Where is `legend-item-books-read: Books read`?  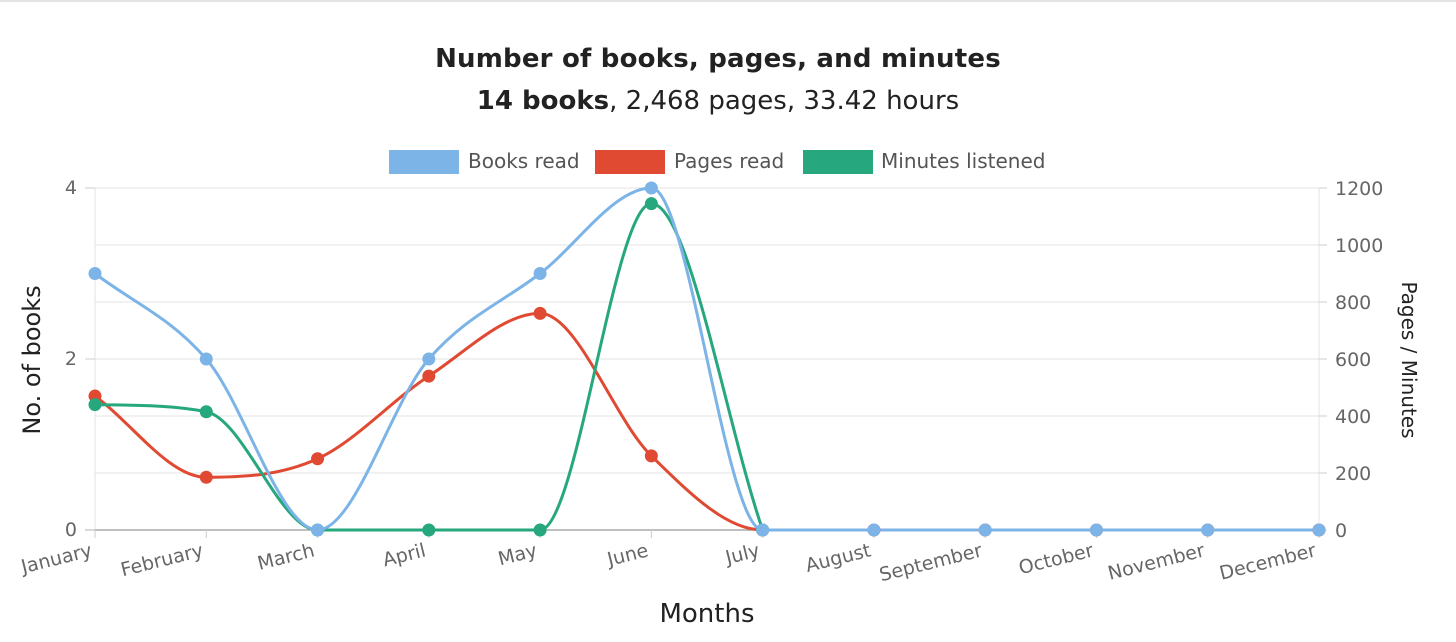 legend-item-books-read: Books read is located at coordinates (484, 161).